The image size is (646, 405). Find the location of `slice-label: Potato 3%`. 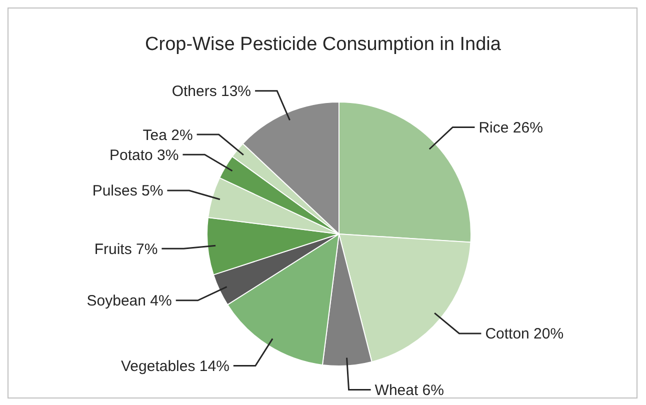

slice-label: Potato 3% is located at coordinates (144, 155).